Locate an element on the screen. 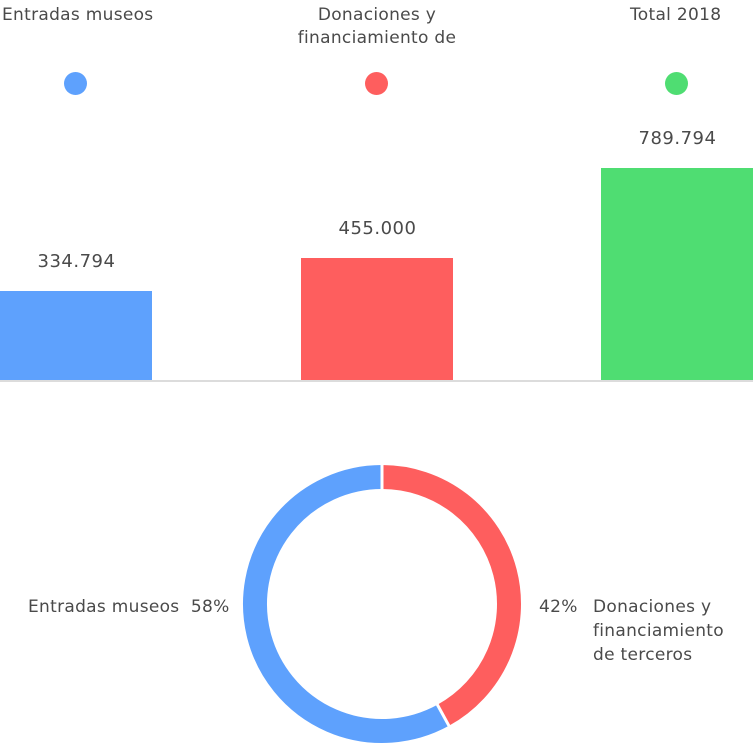 This screenshot has height=745, width=753. legend-dot-entradas is located at coordinates (75, 83).